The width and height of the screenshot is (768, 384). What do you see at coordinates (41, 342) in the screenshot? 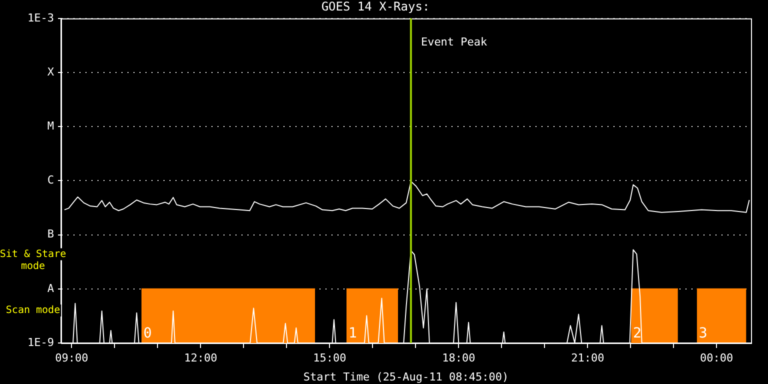
I see `y-tick-label: 1E-9` at bounding box center [41, 342].